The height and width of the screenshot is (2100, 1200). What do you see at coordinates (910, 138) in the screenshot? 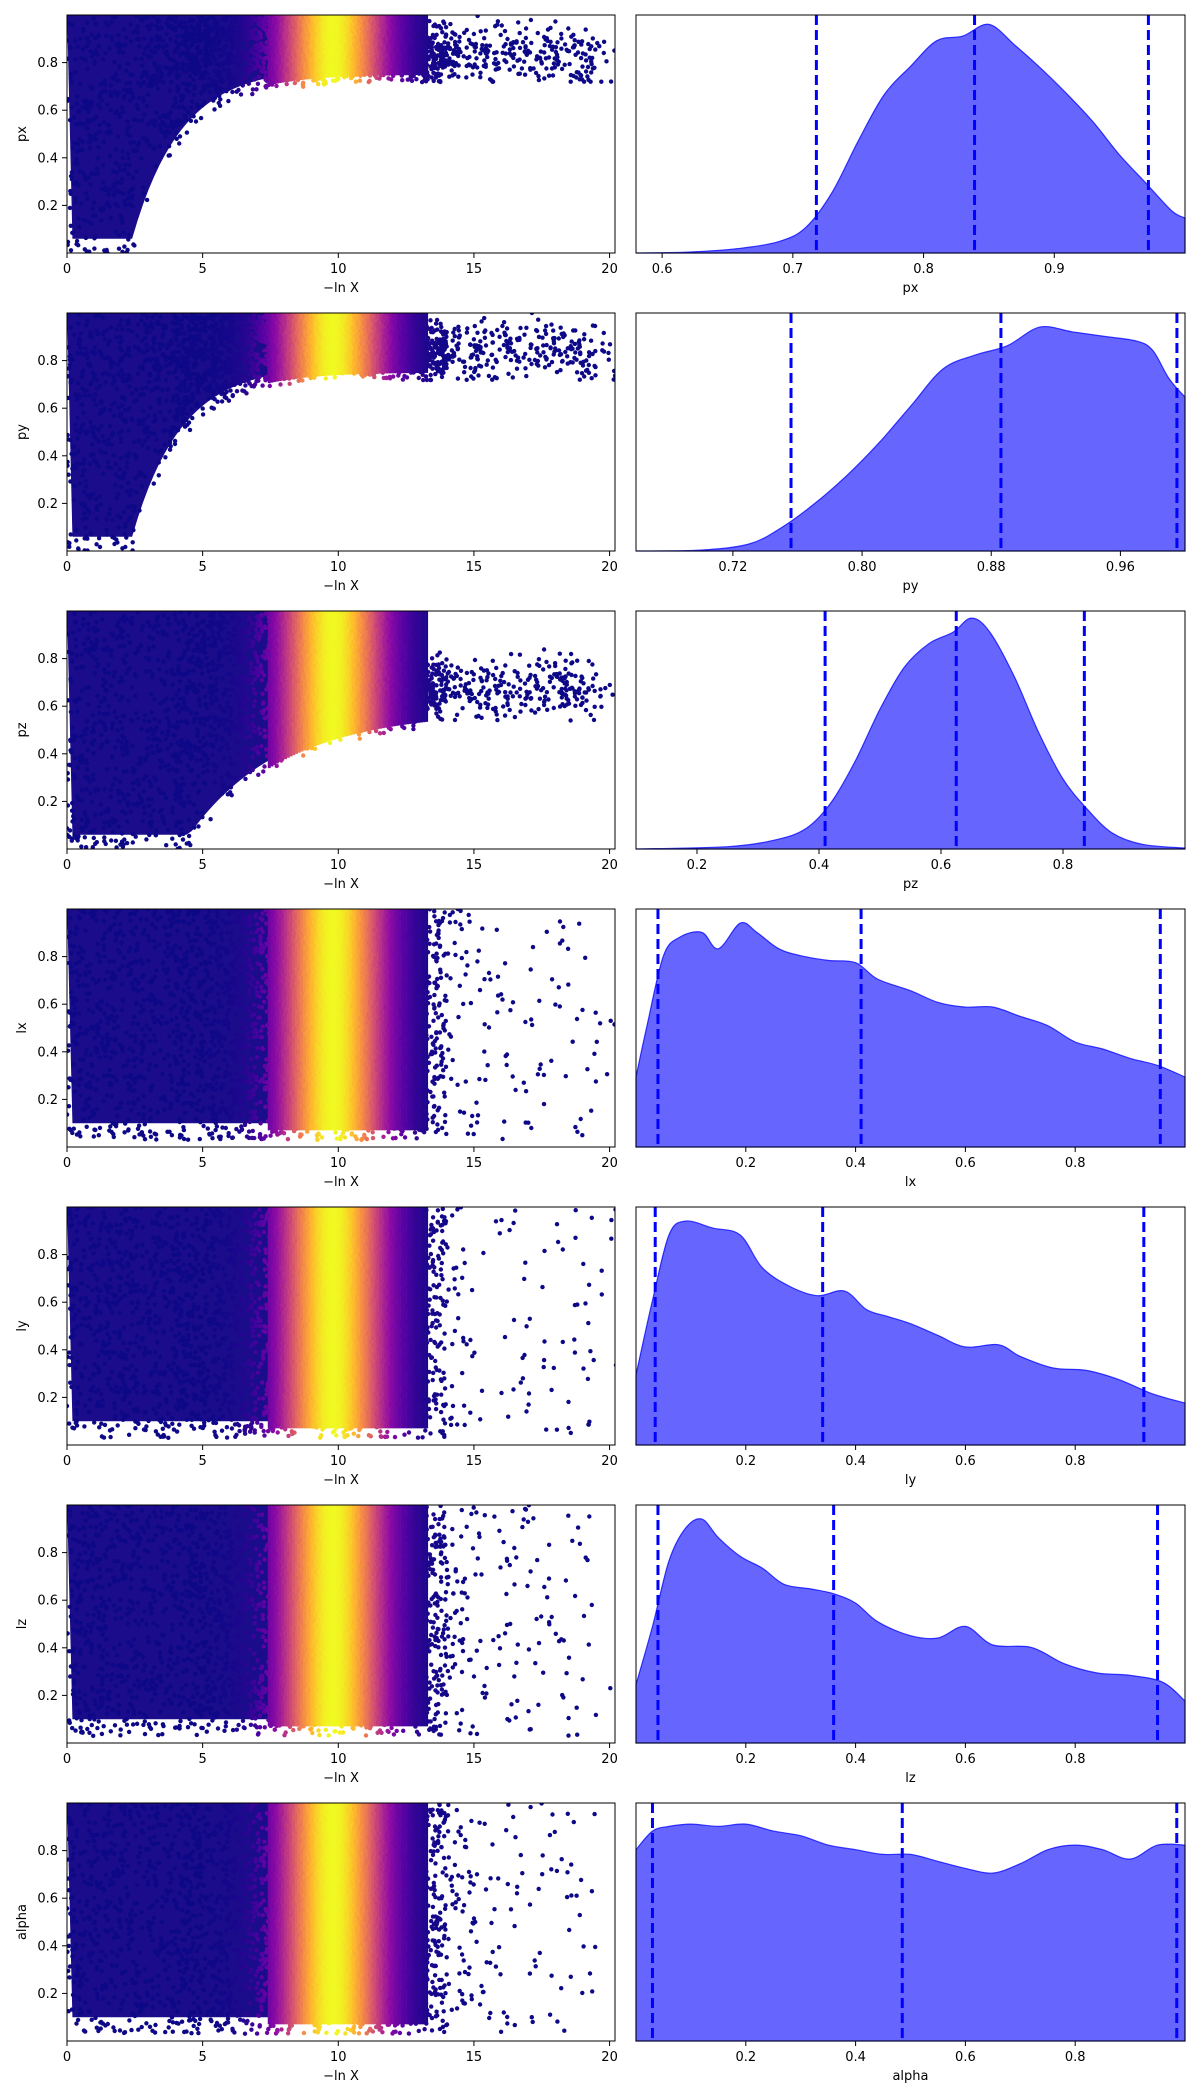
I see `posterior-density-px` at bounding box center [910, 138].